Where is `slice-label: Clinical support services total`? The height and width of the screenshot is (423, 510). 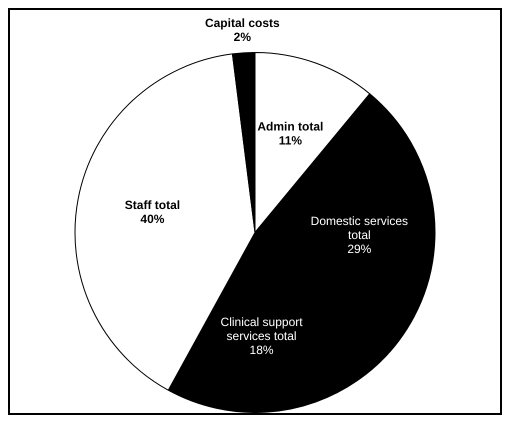
slice-label: Clinical support services total is located at coordinates (262, 329).